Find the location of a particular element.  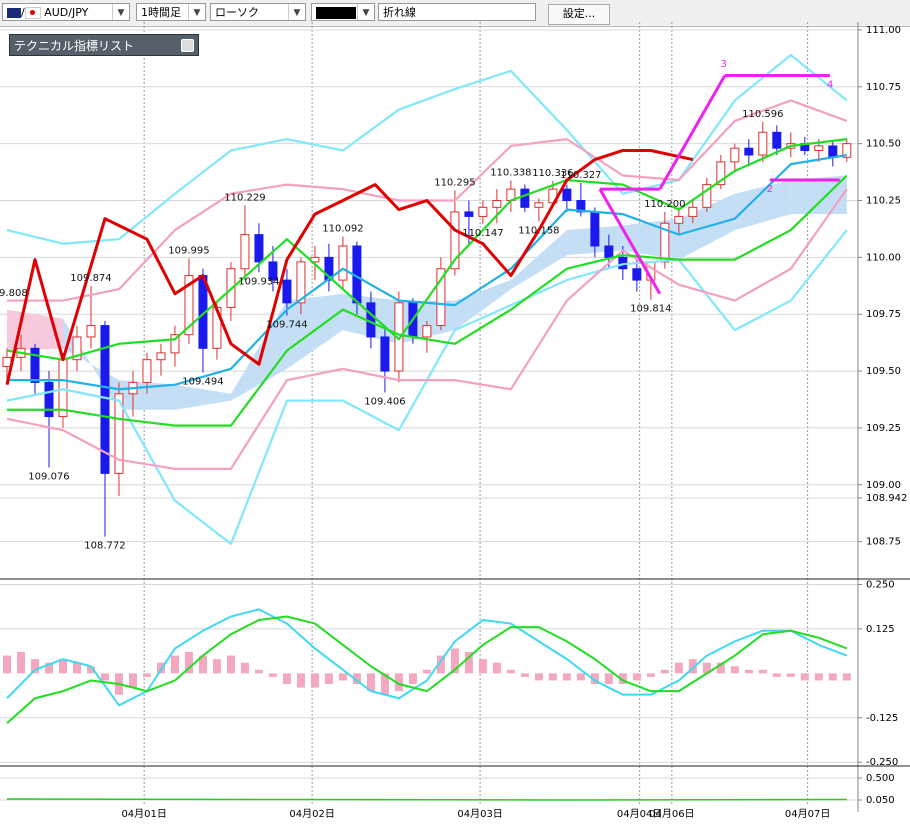

line-type: 折れ線 is located at coordinates (399, 12).